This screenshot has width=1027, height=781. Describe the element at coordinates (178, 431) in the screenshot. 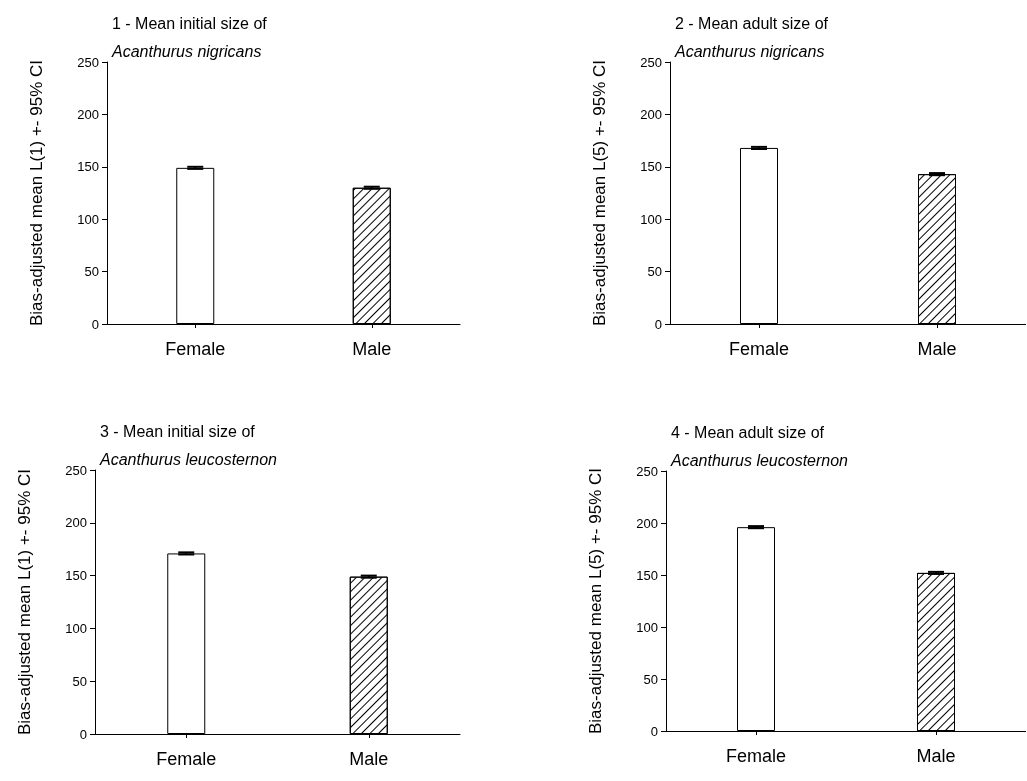

I see `chart-title: 3 - Mean initial size of` at that location.